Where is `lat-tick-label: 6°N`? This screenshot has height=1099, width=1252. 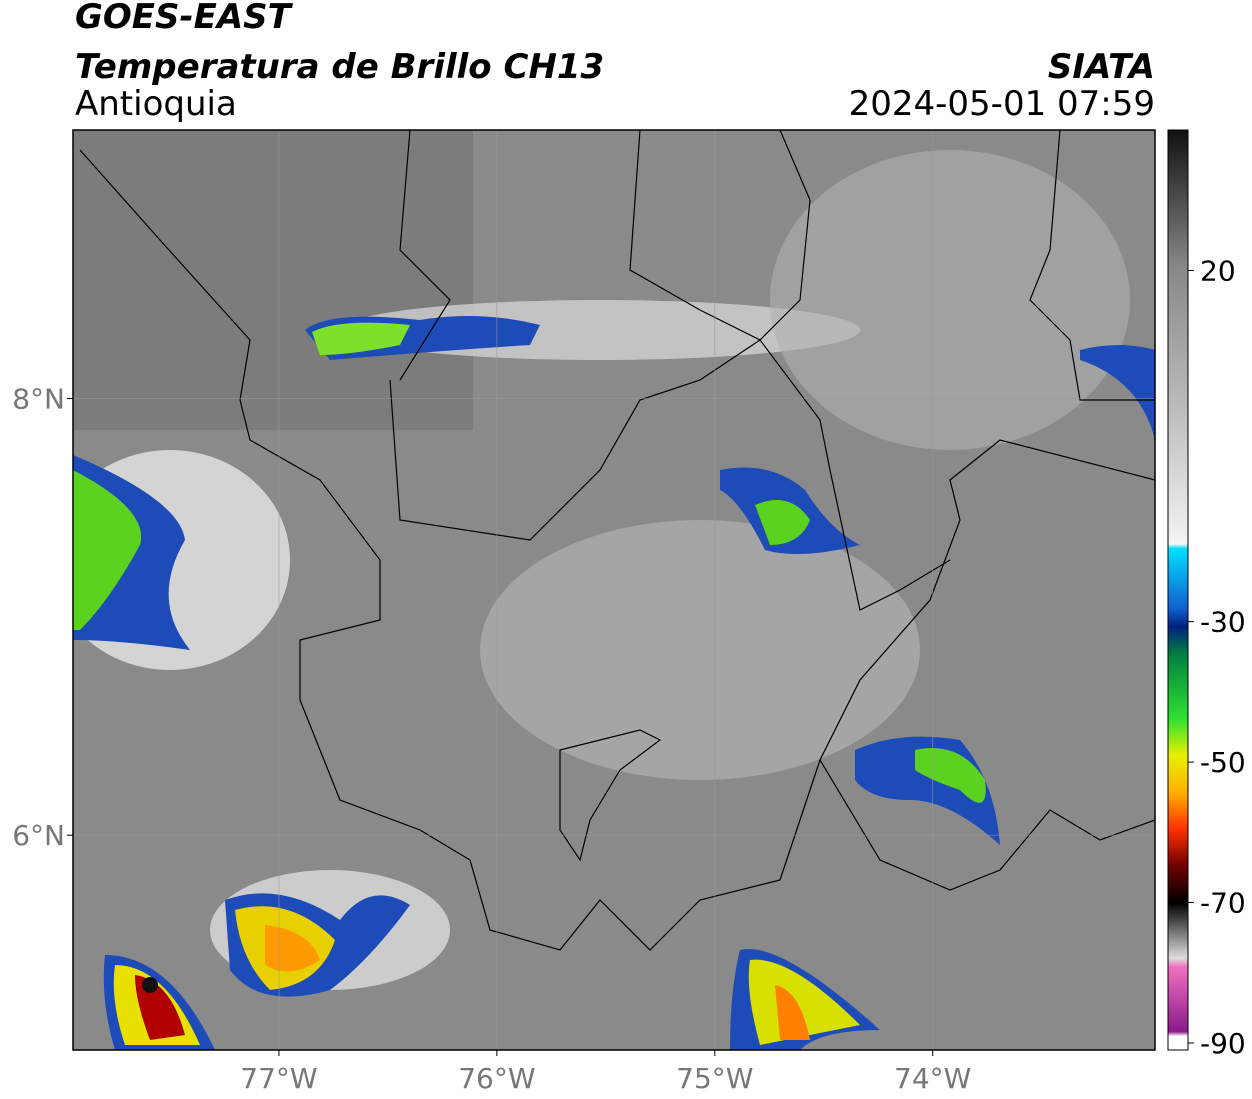 lat-tick-label: 6°N is located at coordinates (38, 835).